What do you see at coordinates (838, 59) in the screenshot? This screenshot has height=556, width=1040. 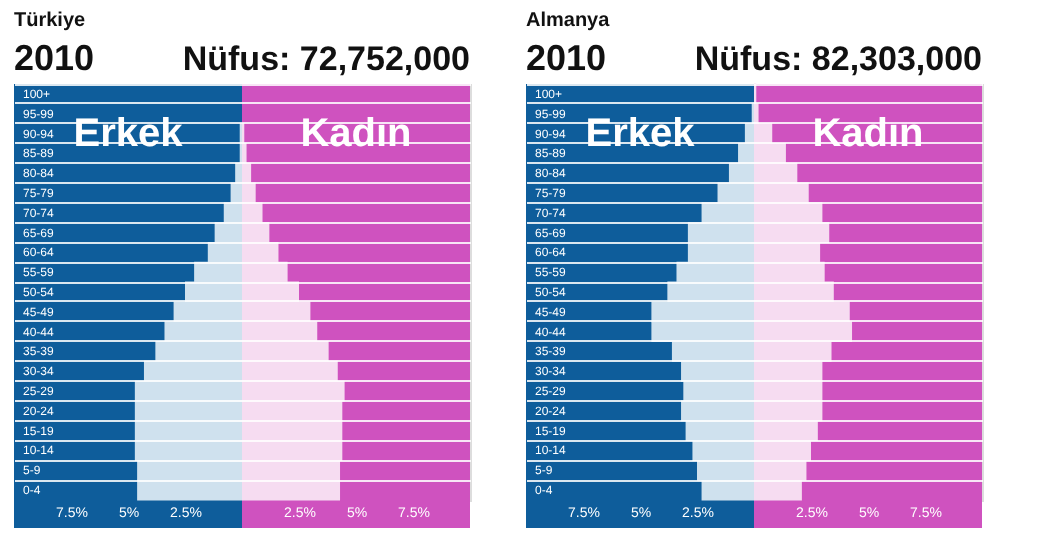 I see `text: Nüfus: 82,303,000` at bounding box center [838, 59].